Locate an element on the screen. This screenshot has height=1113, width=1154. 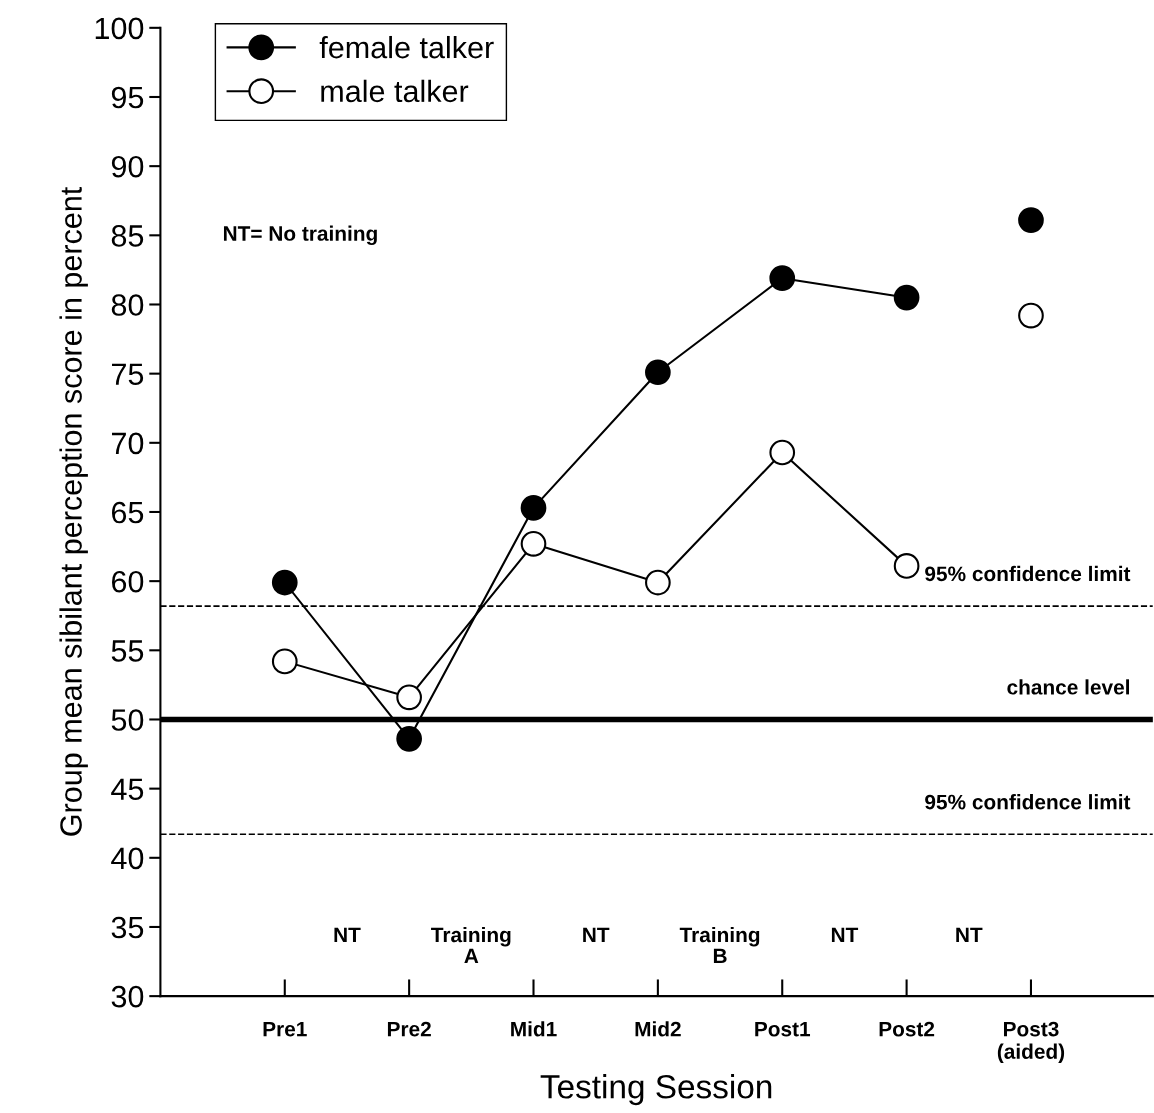
y-tick-label: 75 is located at coordinates (128, 374).